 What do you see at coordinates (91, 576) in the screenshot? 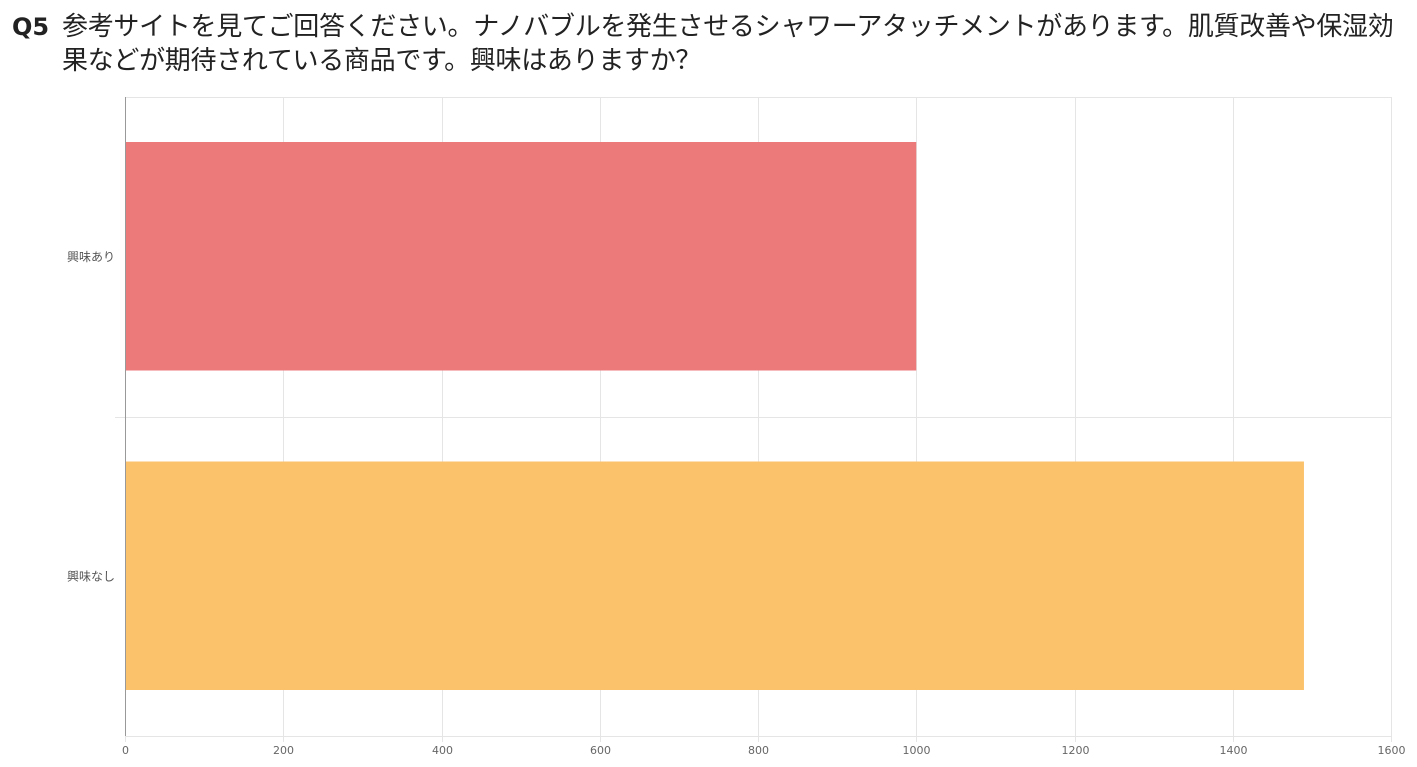
I see `category-label: 興味なし` at bounding box center [91, 576].